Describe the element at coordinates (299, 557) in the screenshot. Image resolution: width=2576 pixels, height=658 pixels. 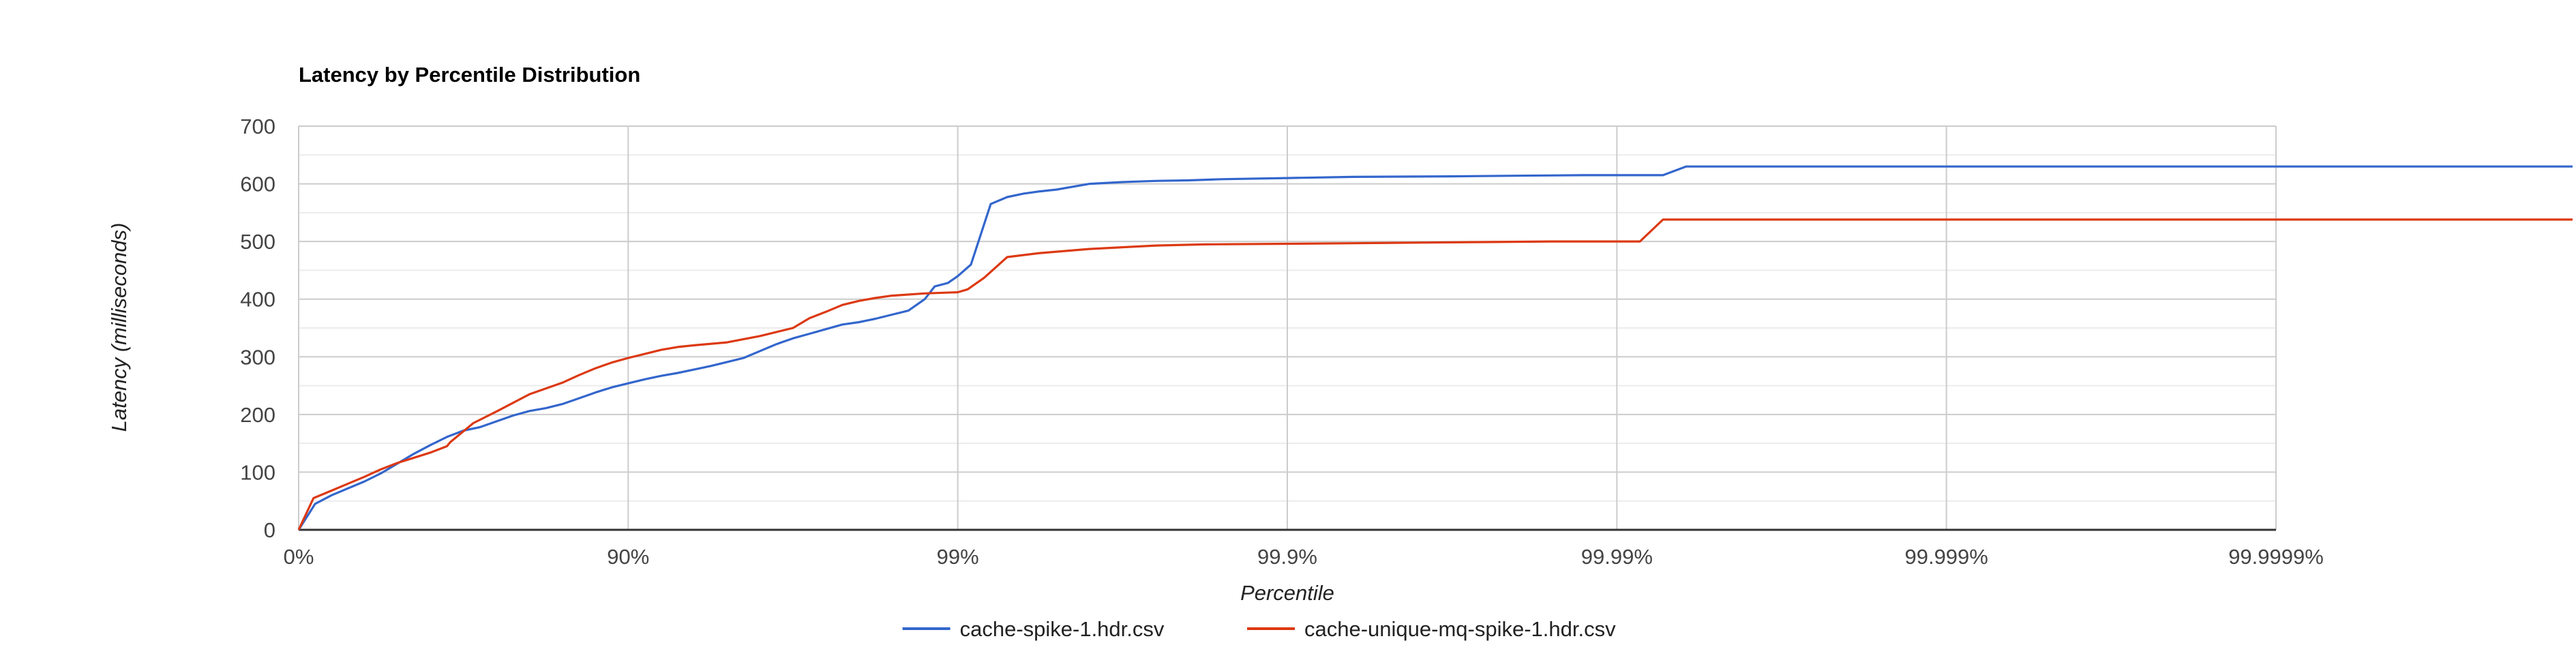
I see `x-tick-label: 0%` at that location.